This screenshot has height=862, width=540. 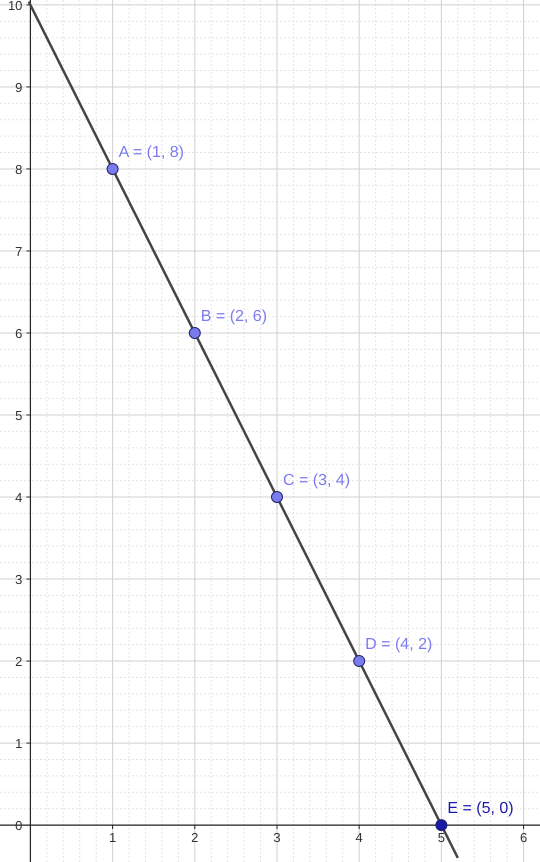 I want to click on y-tick-label: 6, so click(x=18, y=333).